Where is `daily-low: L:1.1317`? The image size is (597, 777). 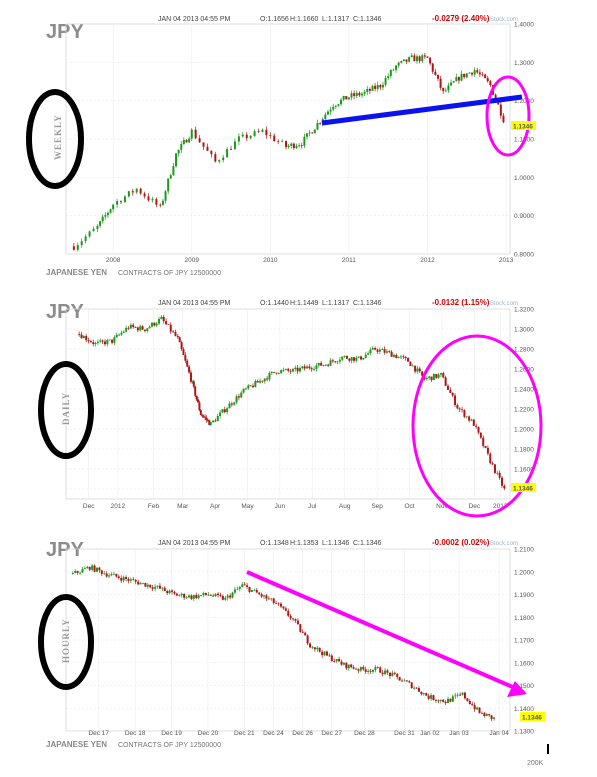
daily-low: L:1.1317 is located at coordinates (335, 303).